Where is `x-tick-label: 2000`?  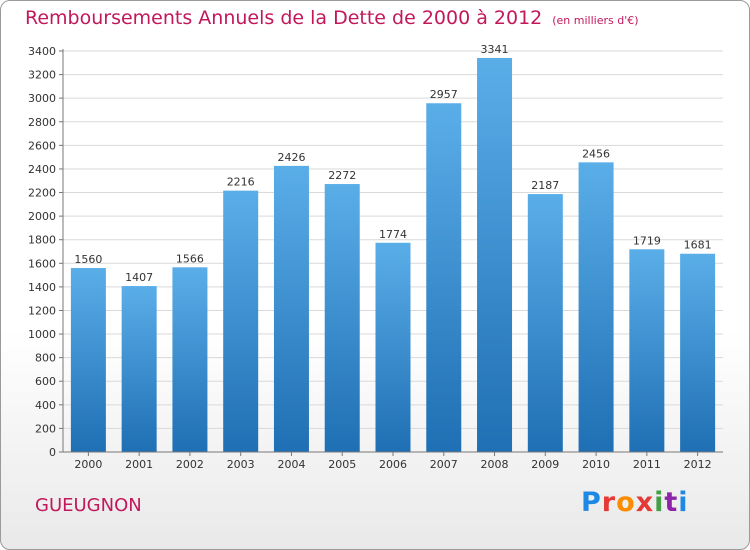 x-tick-label: 2000 is located at coordinates (88, 464).